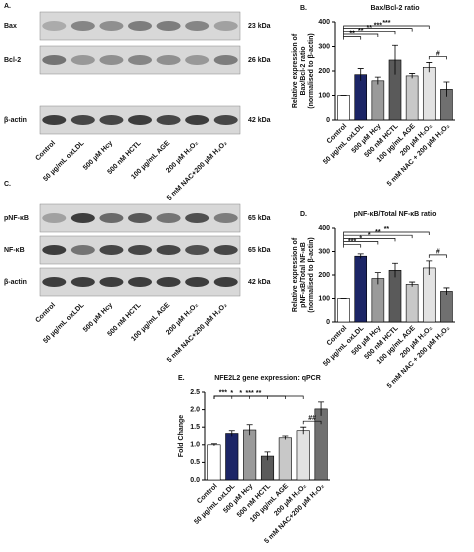  Describe the element at coordinates (387, 229) in the screenshot. I see `significance-label: **` at that location.